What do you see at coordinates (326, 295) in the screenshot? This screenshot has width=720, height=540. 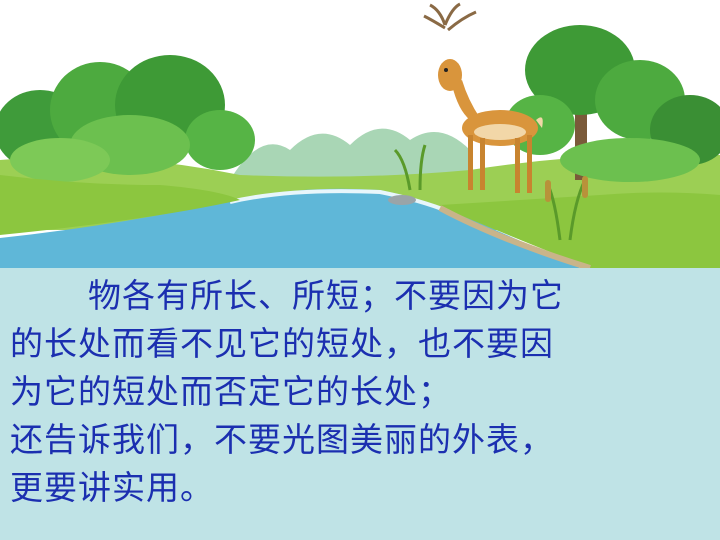 I see `text-line-1: 物各有所长、所短；不要因为它` at bounding box center [326, 295].